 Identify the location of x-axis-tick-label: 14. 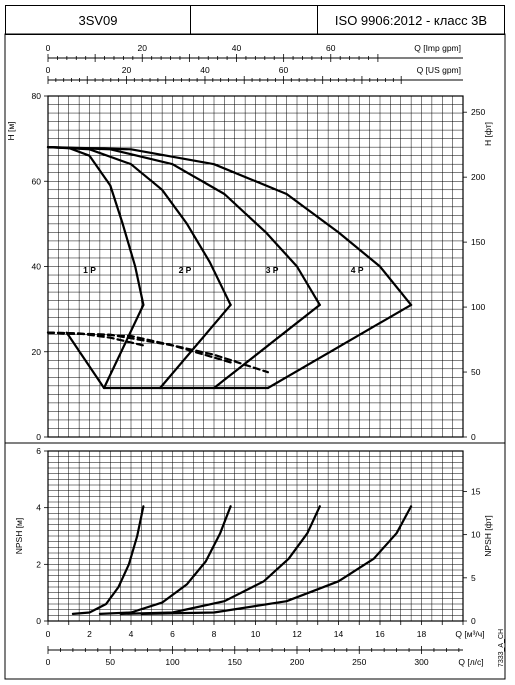
(339, 634).